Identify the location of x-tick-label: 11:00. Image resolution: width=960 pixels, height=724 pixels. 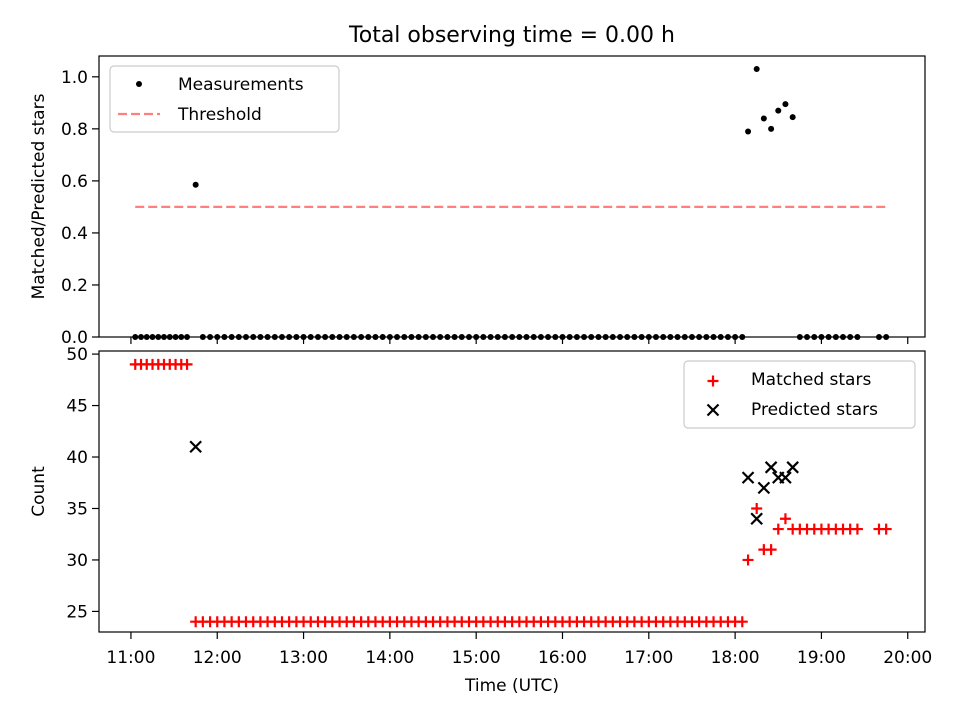
(130, 658).